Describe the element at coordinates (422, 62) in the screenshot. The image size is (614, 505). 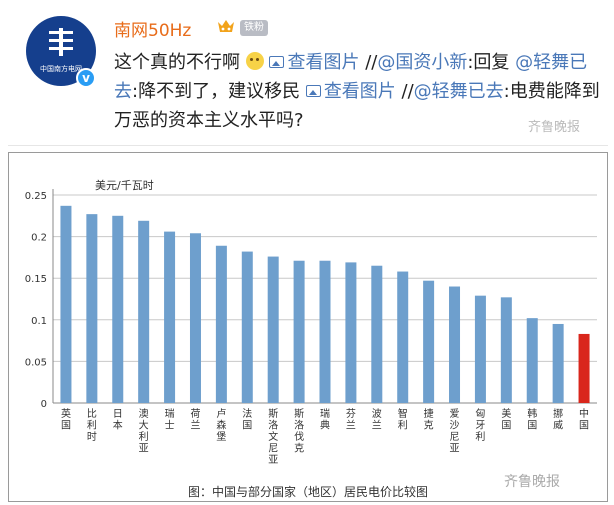
I see `mention-link: @国资小新` at that location.